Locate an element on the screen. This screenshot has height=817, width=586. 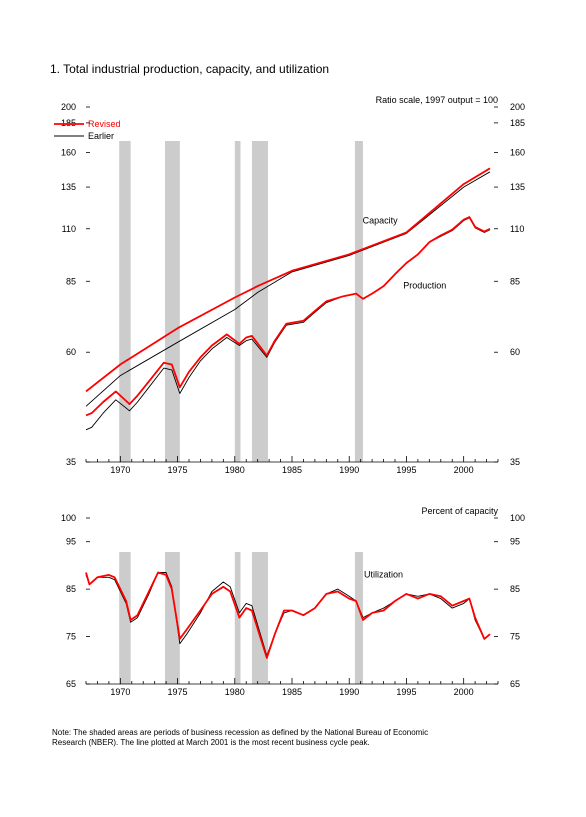
y-tick-label-left: 35 is located at coordinates (71, 462).